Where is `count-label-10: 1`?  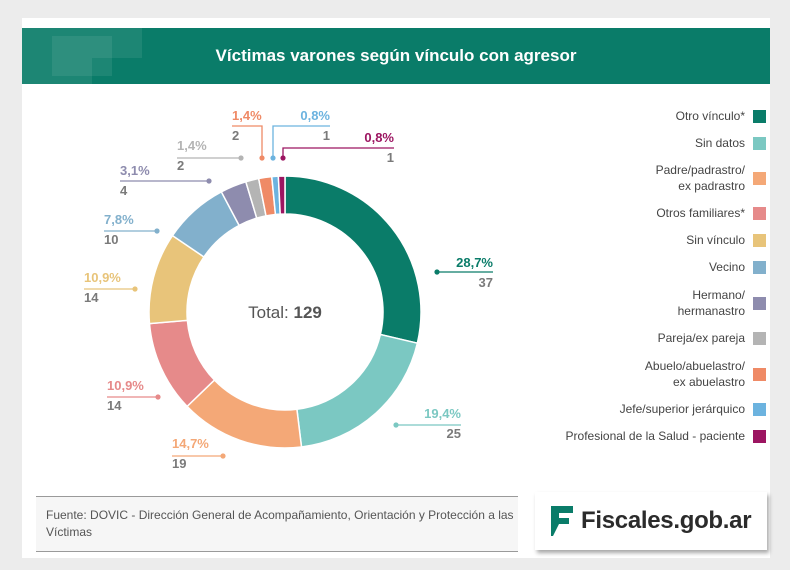
count-label-10: 1 is located at coordinates (390, 157).